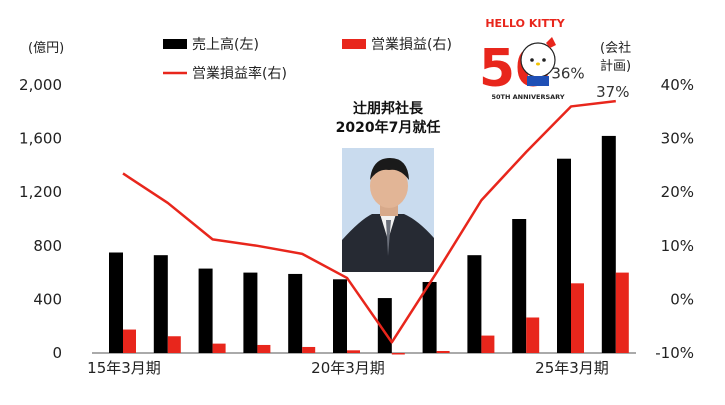 Image resolution: width=725 pixels, height=405 pixels. I want to click on plan-note-line2: 計画), so click(615, 66).